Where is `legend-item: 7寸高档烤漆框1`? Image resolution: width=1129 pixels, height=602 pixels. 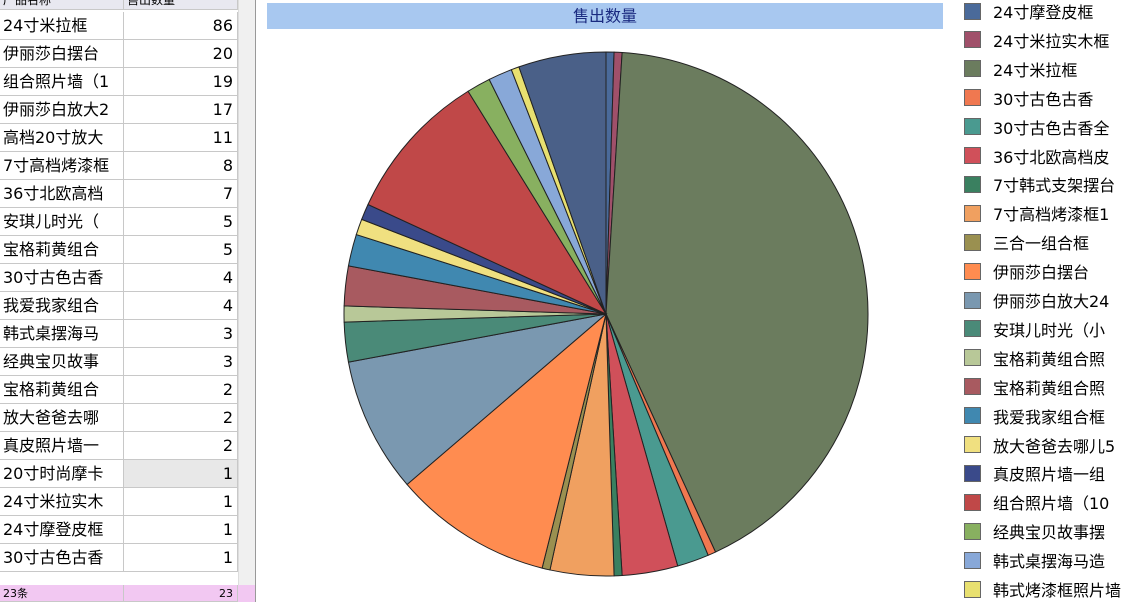
legend-item: 7寸高档烤漆框1 is located at coordinates (1036, 213).